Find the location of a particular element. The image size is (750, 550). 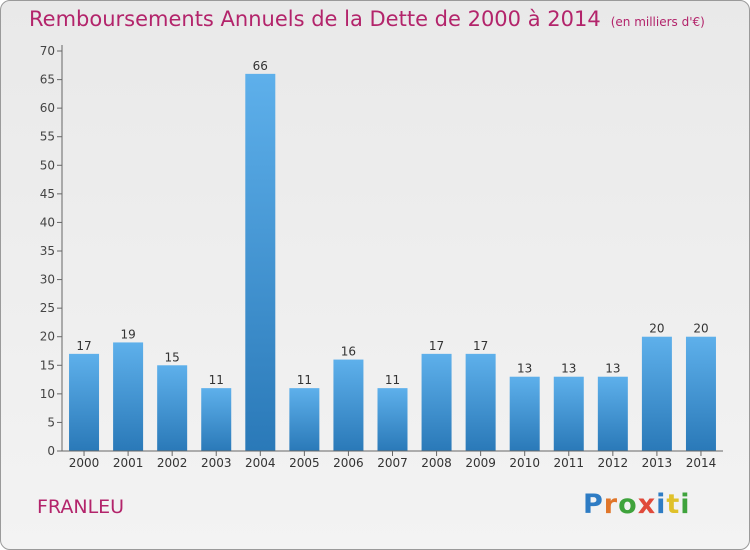

data-label-2014: 20 is located at coordinates (700, 329).